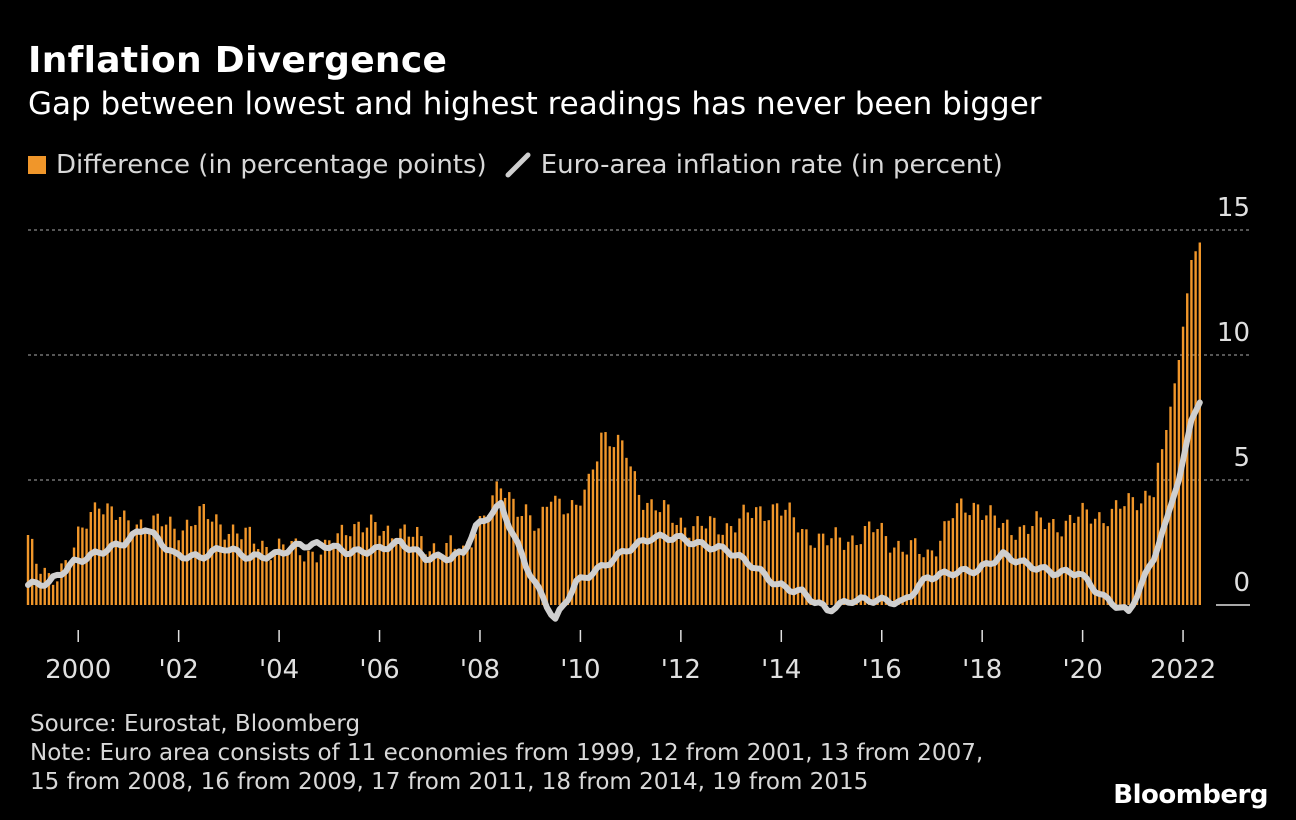 Image resolution: width=1296 pixels, height=820 pixels. What do you see at coordinates (771, 165) in the screenshot?
I see `legend-label-inflation: Euro-area inflation rate (in percent)` at bounding box center [771, 165].